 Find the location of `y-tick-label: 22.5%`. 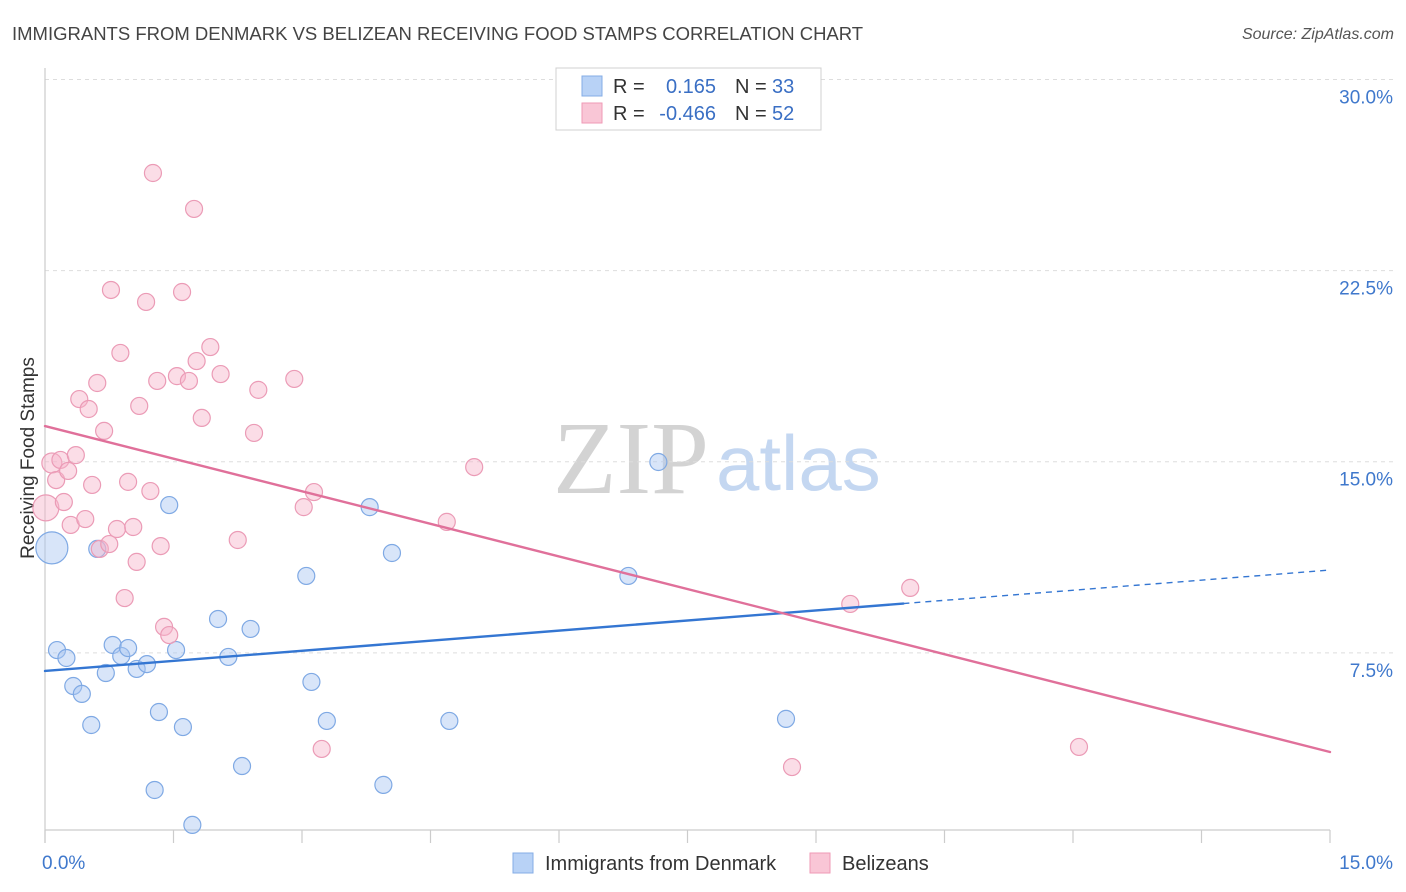

y-tick-label: 22.5% is located at coordinates (1366, 289).